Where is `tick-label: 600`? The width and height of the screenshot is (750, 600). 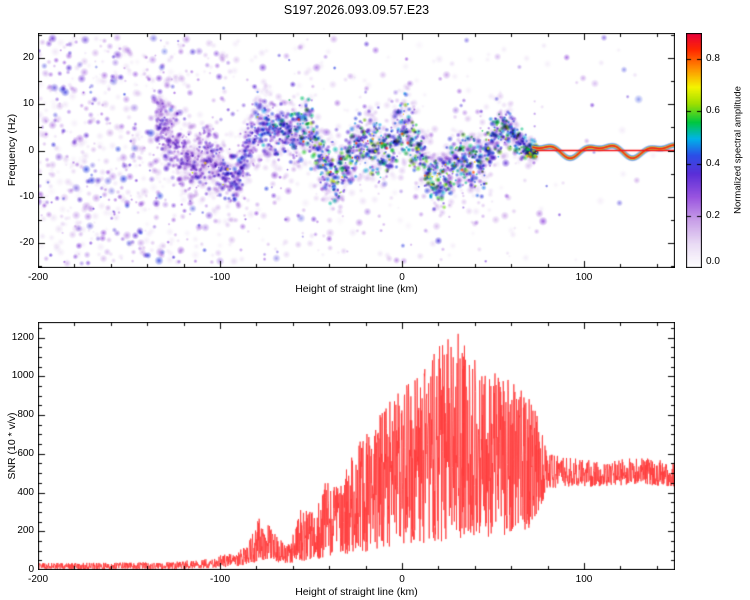
tick-label: 600 is located at coordinates (25, 453).